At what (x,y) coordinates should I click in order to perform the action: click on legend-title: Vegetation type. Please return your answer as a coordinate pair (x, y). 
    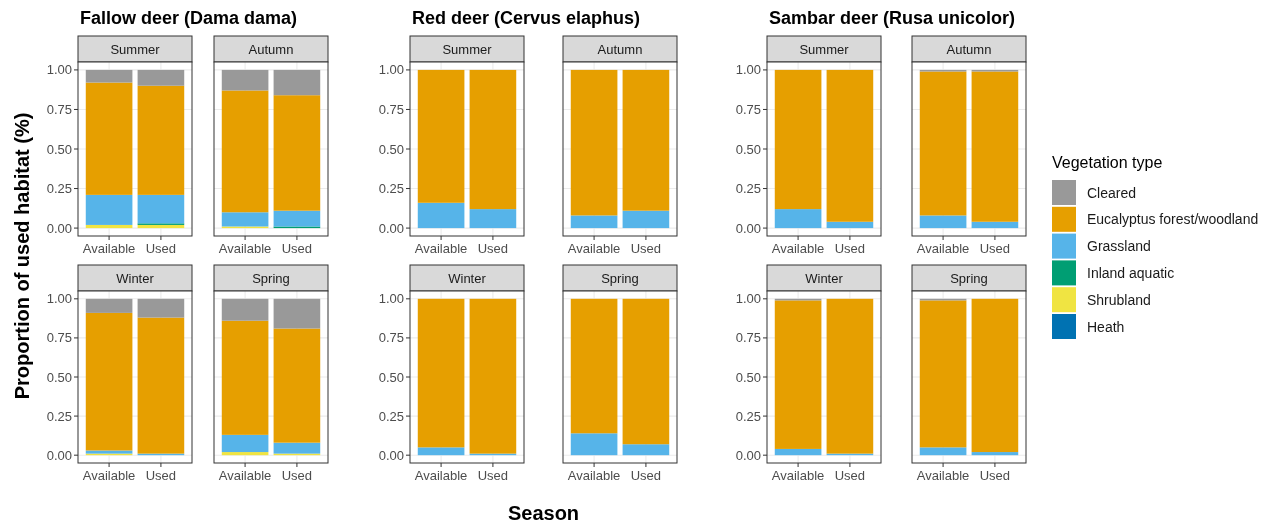
    Looking at the image, I should click on (1107, 162).